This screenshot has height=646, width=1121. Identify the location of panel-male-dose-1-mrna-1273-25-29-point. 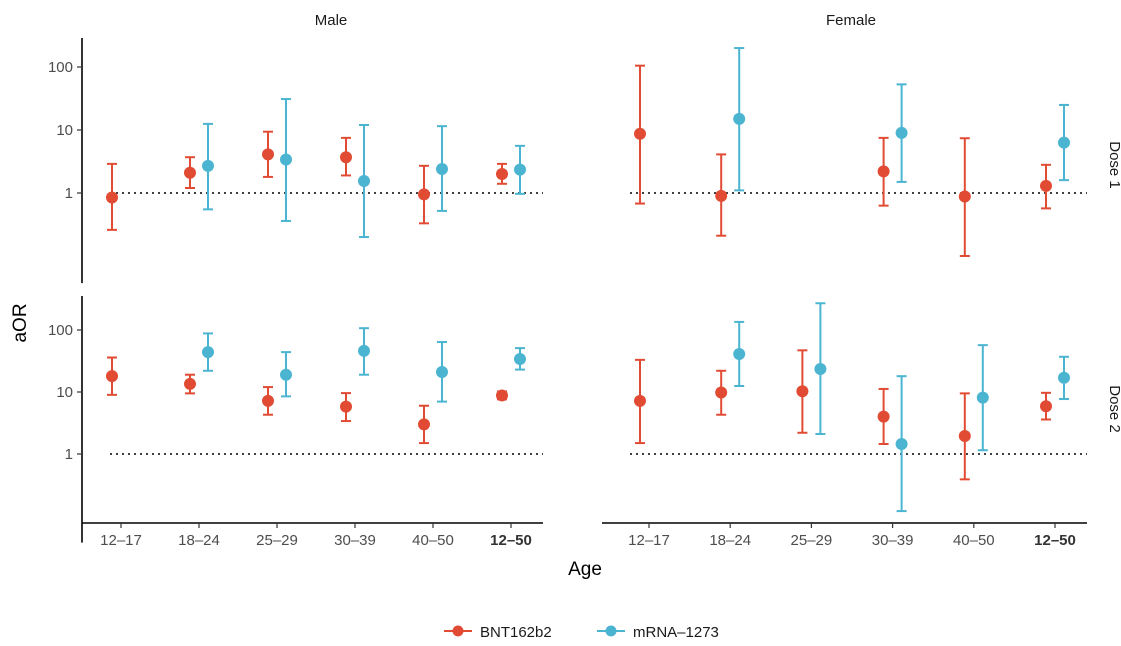
(286, 159).